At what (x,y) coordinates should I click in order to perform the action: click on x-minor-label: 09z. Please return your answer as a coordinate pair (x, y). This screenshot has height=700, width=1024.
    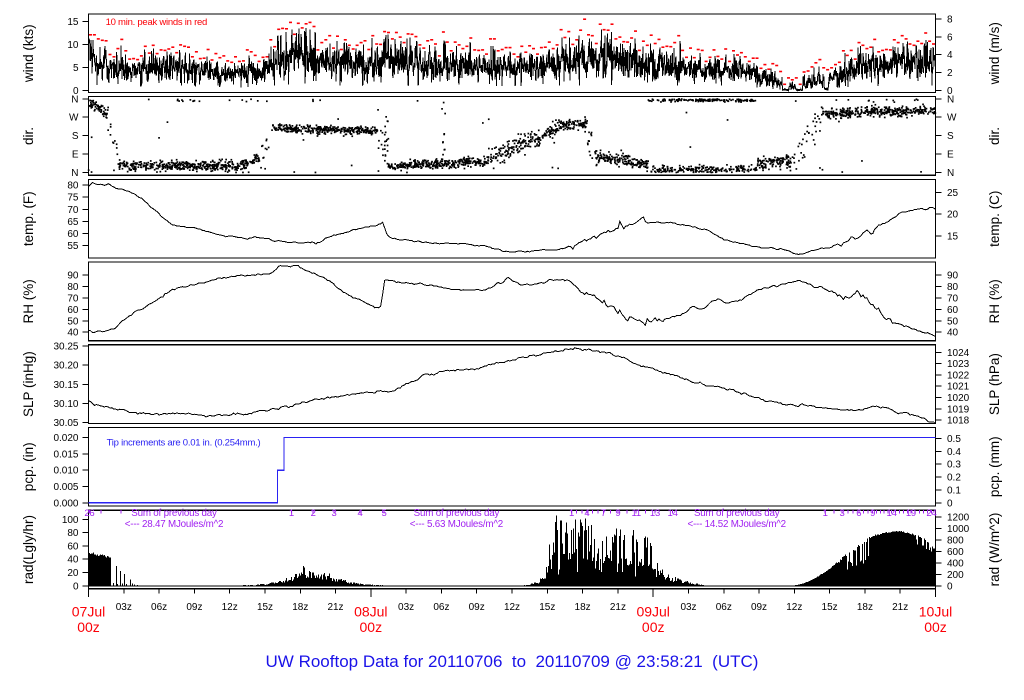
    Looking at the image, I should click on (477, 607).